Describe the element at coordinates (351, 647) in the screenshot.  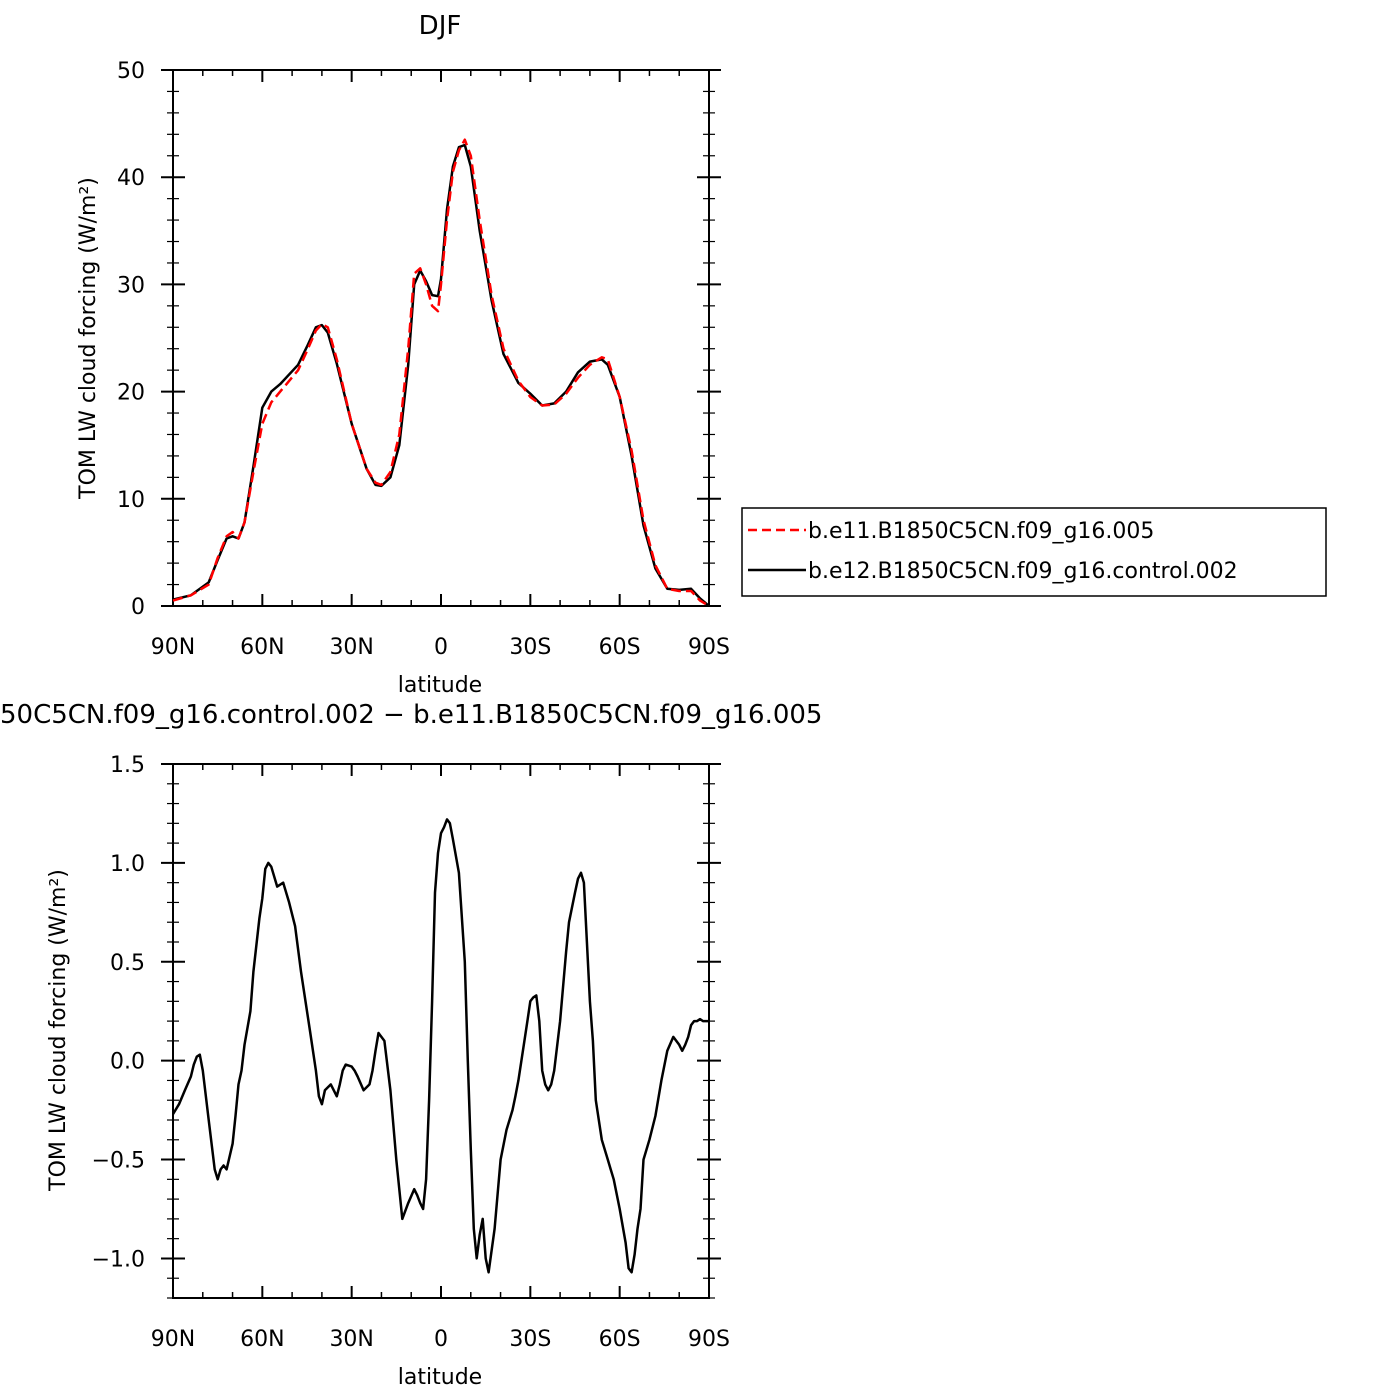
I see `top-x-tick-label: 30N` at that location.